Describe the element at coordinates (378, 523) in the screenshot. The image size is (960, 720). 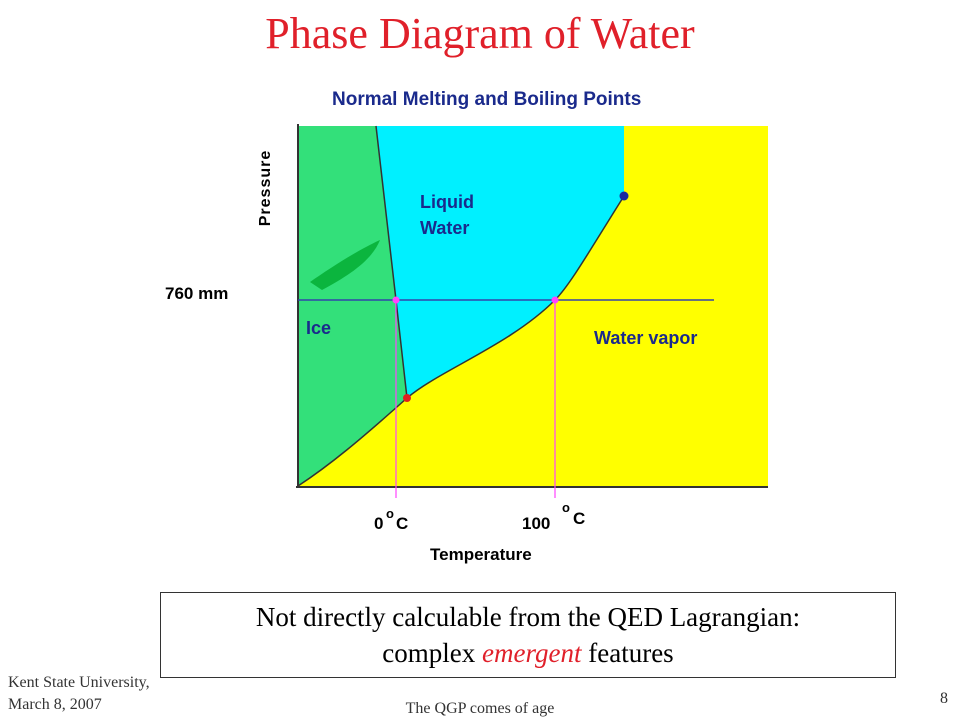
I see `tick-label-0c-number: 0` at that location.